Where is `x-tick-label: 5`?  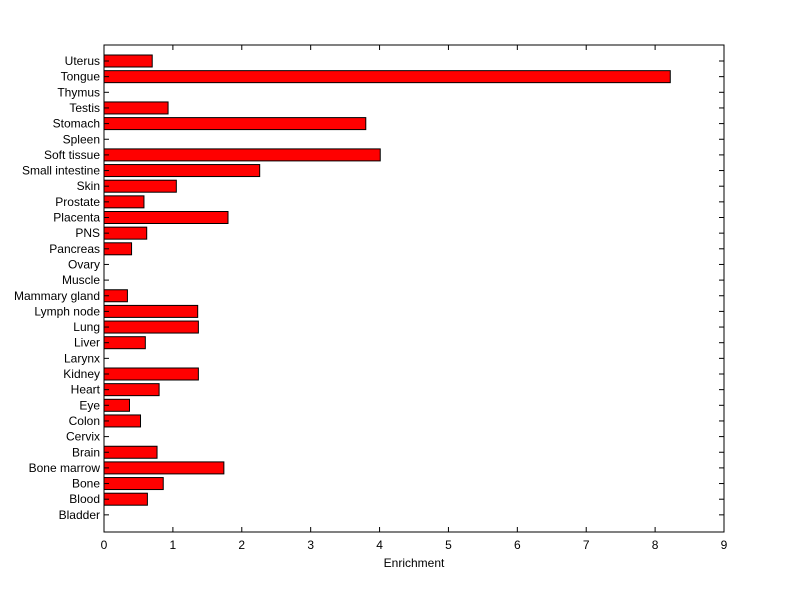 x-tick-label: 5 is located at coordinates (448, 545).